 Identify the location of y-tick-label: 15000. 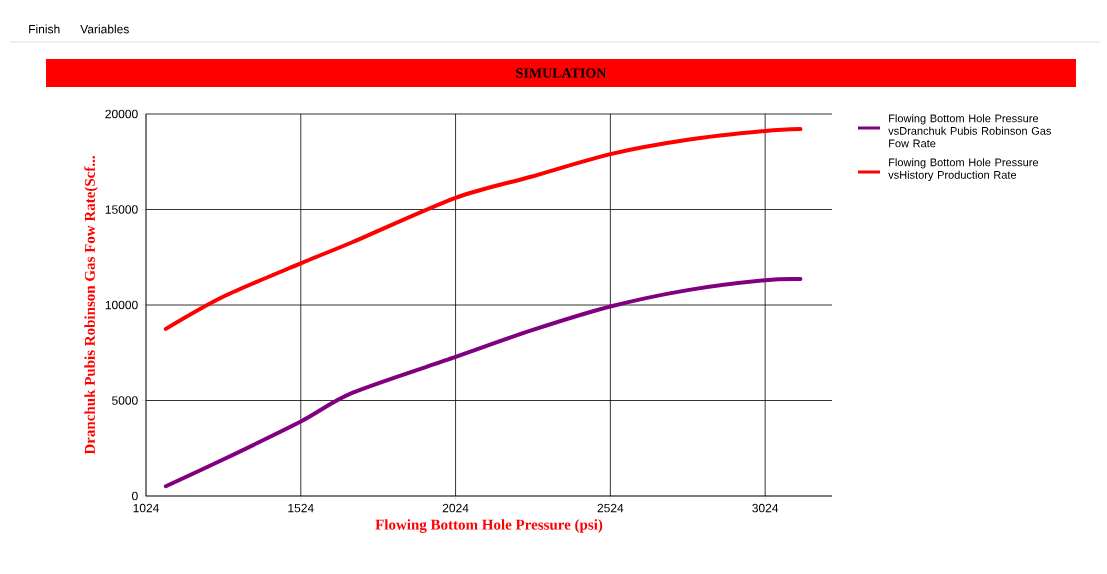
(121, 209).